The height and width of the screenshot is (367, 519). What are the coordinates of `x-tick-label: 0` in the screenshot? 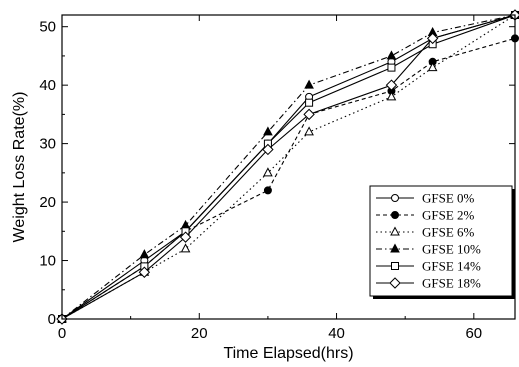 It's located at (62, 333).